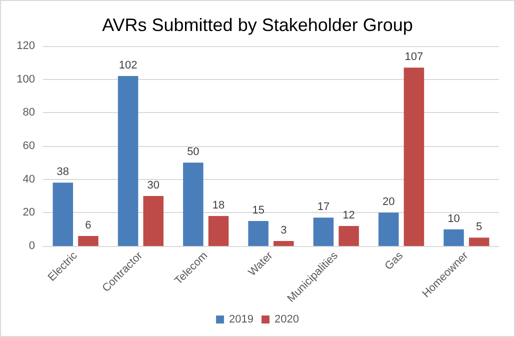 The image size is (515, 337). I want to click on data-label: 5, so click(479, 227).